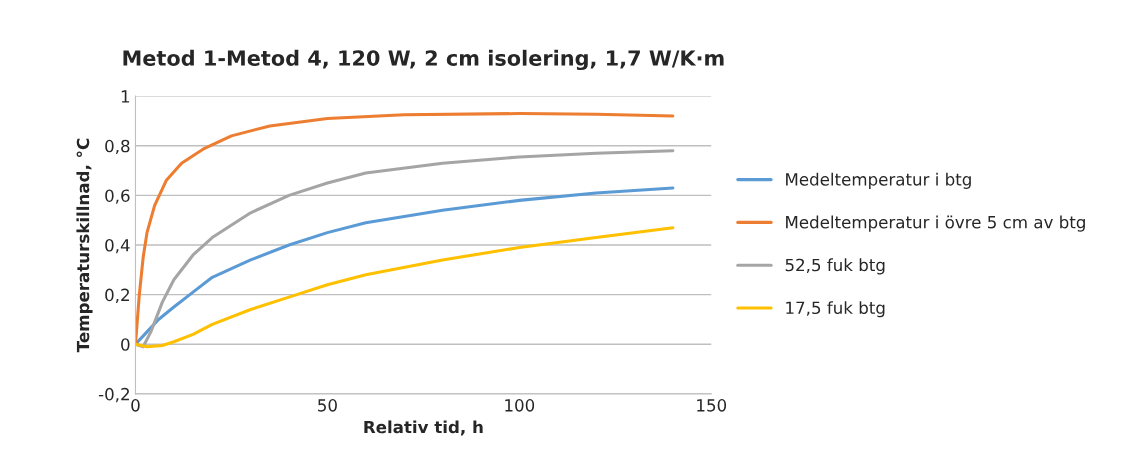 This screenshot has height=458, width=1129. What do you see at coordinates (117, 147) in the screenshot?
I see `y-tick-label: 0,8` at bounding box center [117, 147].